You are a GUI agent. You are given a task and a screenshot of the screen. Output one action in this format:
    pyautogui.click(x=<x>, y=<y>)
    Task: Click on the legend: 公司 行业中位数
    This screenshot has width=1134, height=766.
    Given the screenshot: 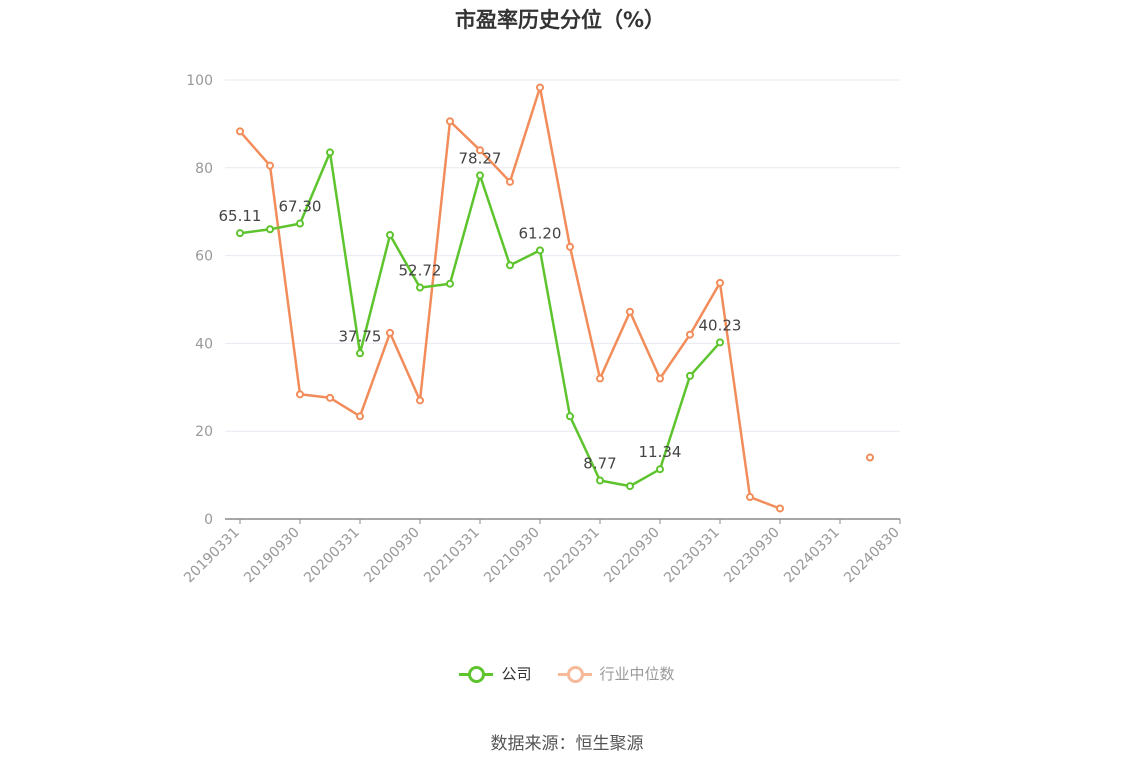 What is the action you would take?
    pyautogui.click(x=567, y=673)
    